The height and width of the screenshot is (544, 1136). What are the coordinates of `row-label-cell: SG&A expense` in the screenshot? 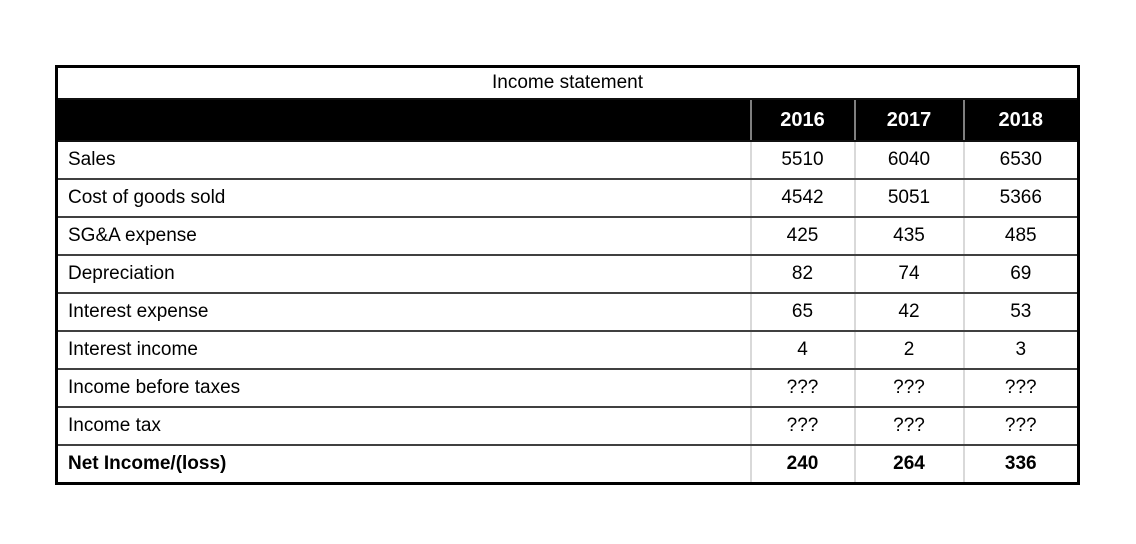 It's located at (403, 236).